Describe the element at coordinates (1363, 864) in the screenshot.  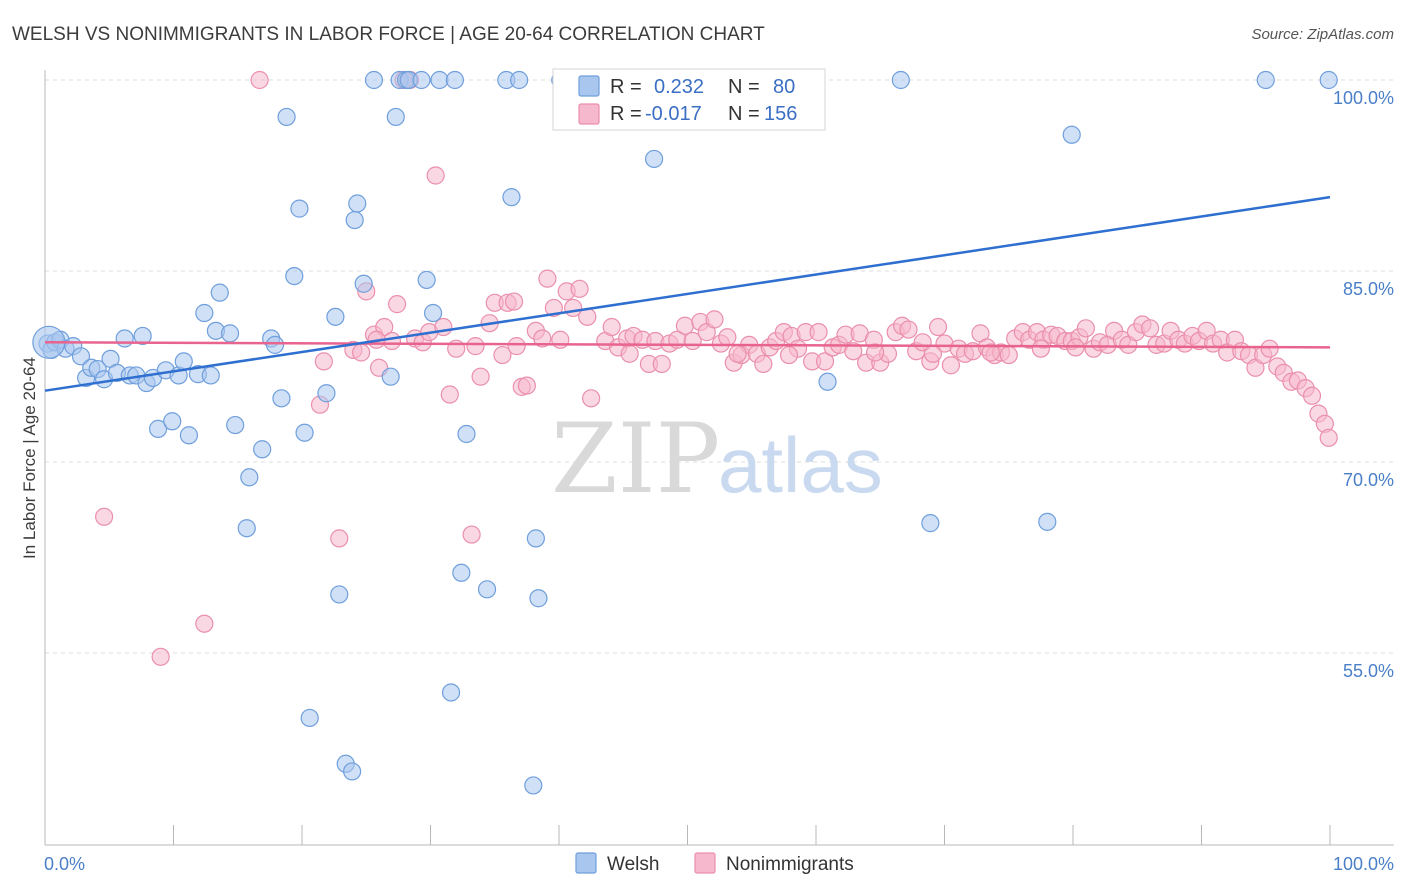
I see `x-tick-label-max: 100.0%` at that location.